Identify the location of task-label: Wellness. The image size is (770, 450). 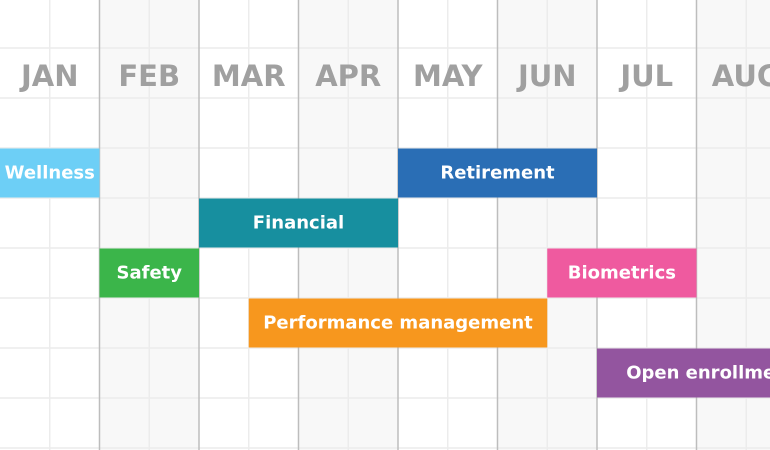
(50, 173).